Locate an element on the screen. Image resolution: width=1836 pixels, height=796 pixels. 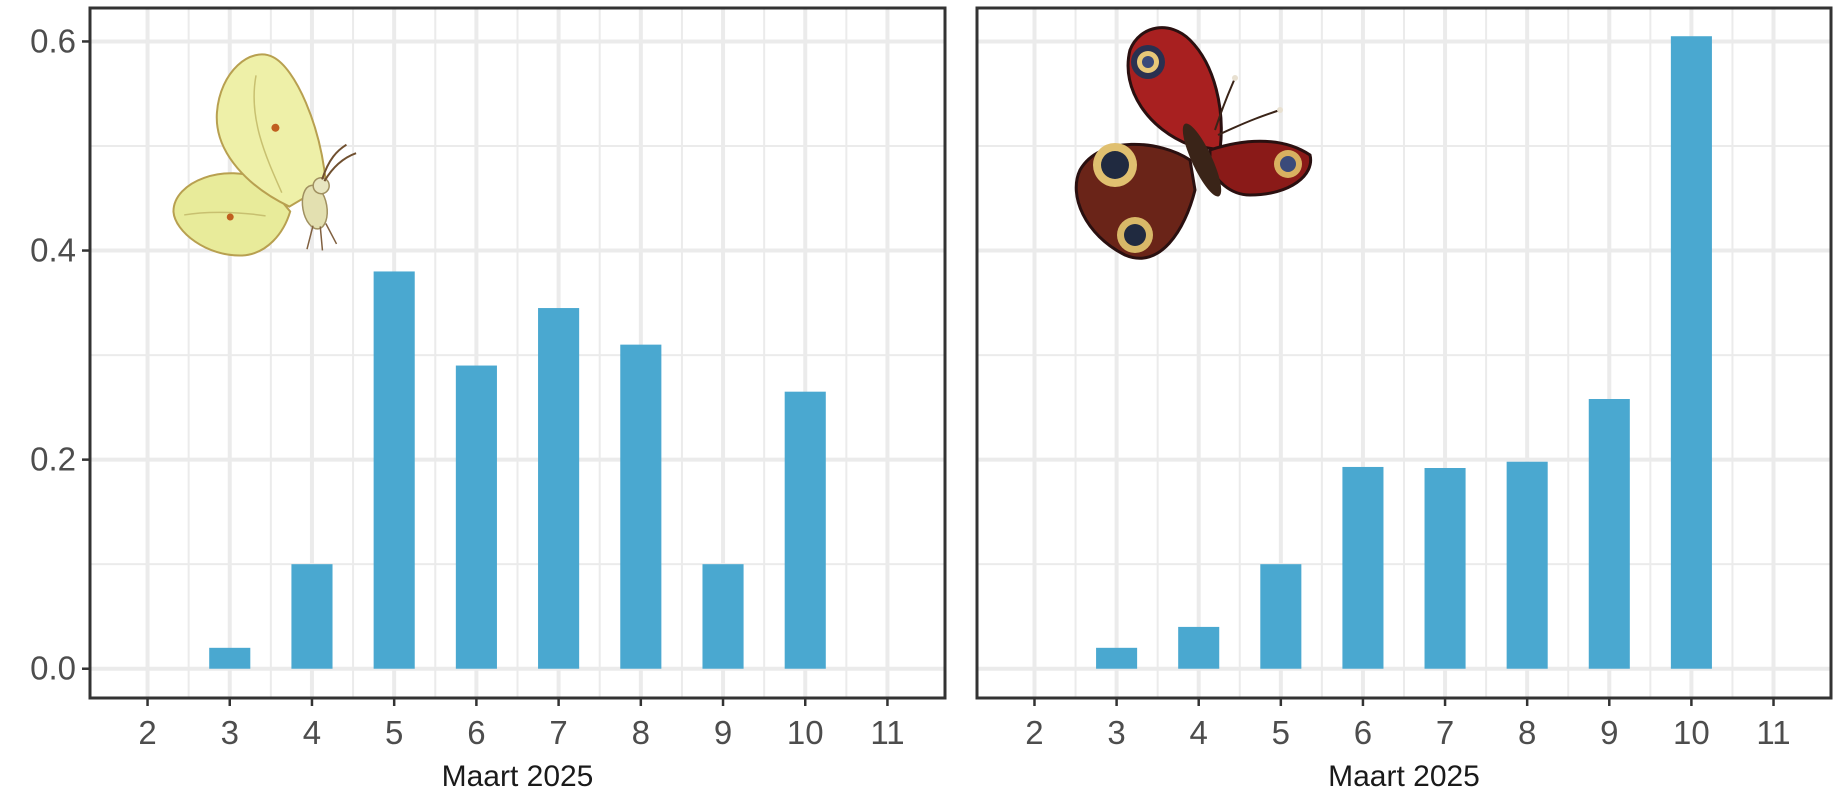
x-axis-right: 2 3 4 5 6 7 8 9 10 11 is located at coordinates (1408, 724).